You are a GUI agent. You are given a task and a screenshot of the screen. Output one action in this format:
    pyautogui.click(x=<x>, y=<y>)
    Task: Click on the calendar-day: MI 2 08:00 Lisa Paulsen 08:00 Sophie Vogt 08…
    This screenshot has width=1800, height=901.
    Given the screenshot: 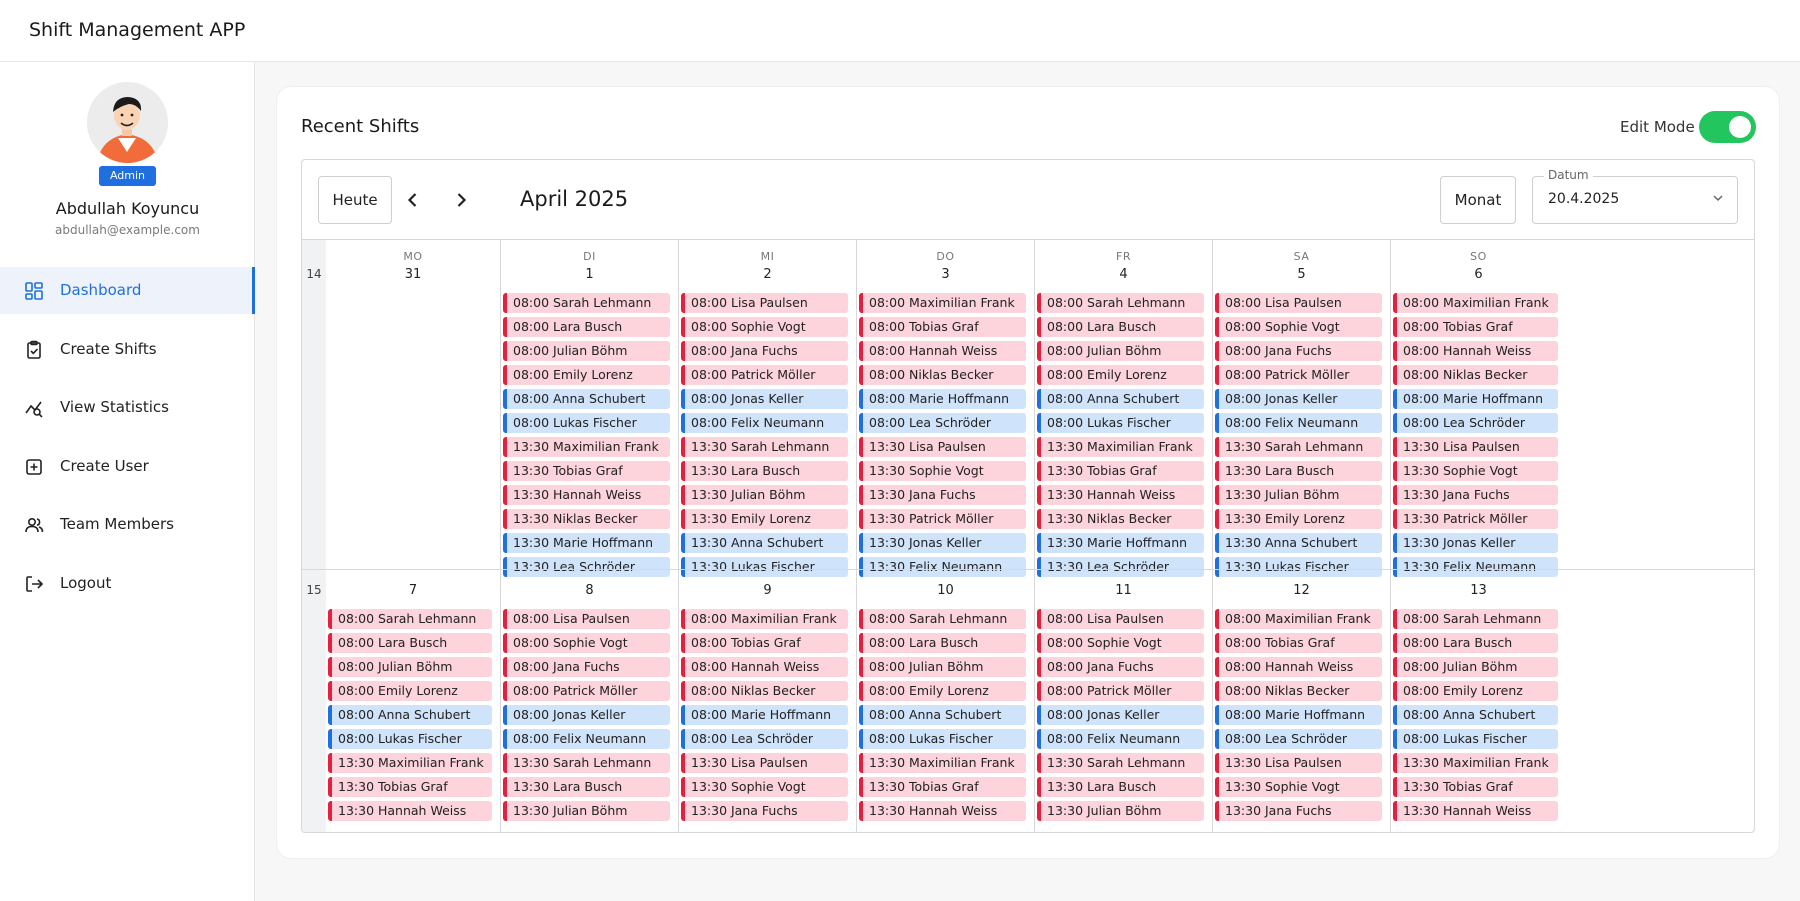 What is the action you would take?
    pyautogui.click(x=767, y=408)
    